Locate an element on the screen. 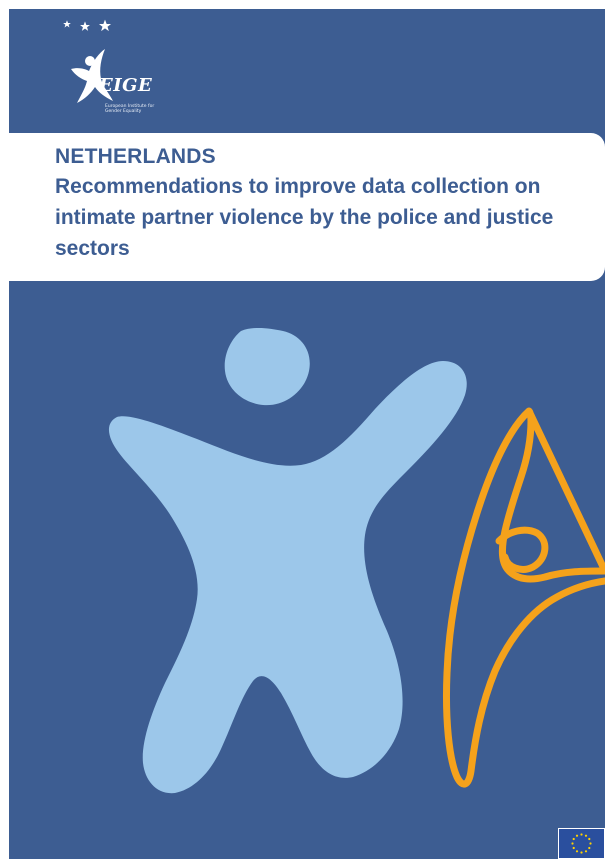 This screenshot has width=614, height=859. eu-flag is located at coordinates (581, 843).